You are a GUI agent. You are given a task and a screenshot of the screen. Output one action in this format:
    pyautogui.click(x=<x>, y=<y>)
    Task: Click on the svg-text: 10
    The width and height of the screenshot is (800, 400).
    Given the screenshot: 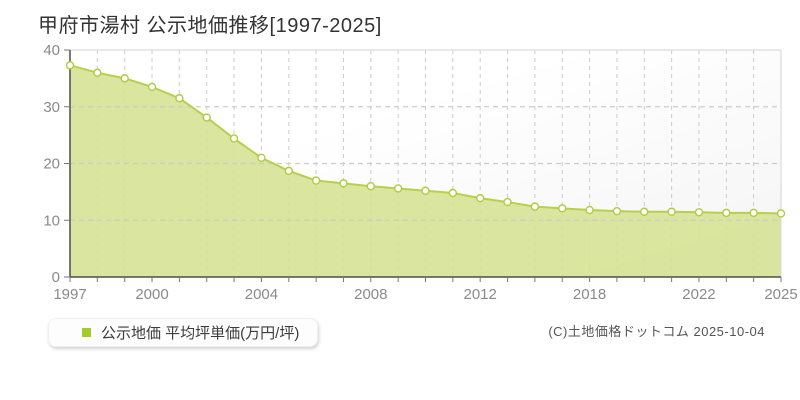 What is the action you would take?
    pyautogui.click(x=51, y=220)
    